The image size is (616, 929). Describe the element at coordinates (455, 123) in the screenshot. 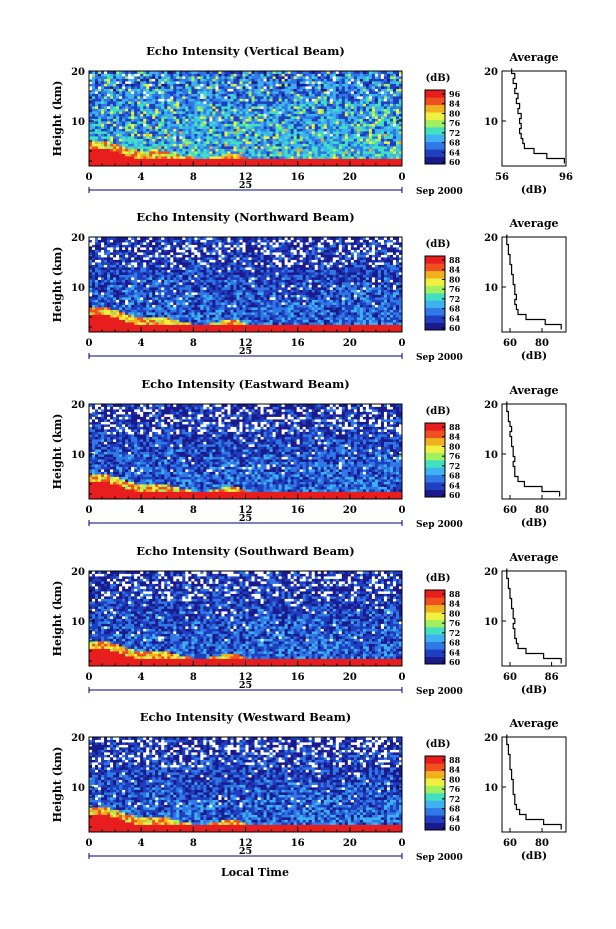

I see `colorbar-tick-label: 76` at that location.